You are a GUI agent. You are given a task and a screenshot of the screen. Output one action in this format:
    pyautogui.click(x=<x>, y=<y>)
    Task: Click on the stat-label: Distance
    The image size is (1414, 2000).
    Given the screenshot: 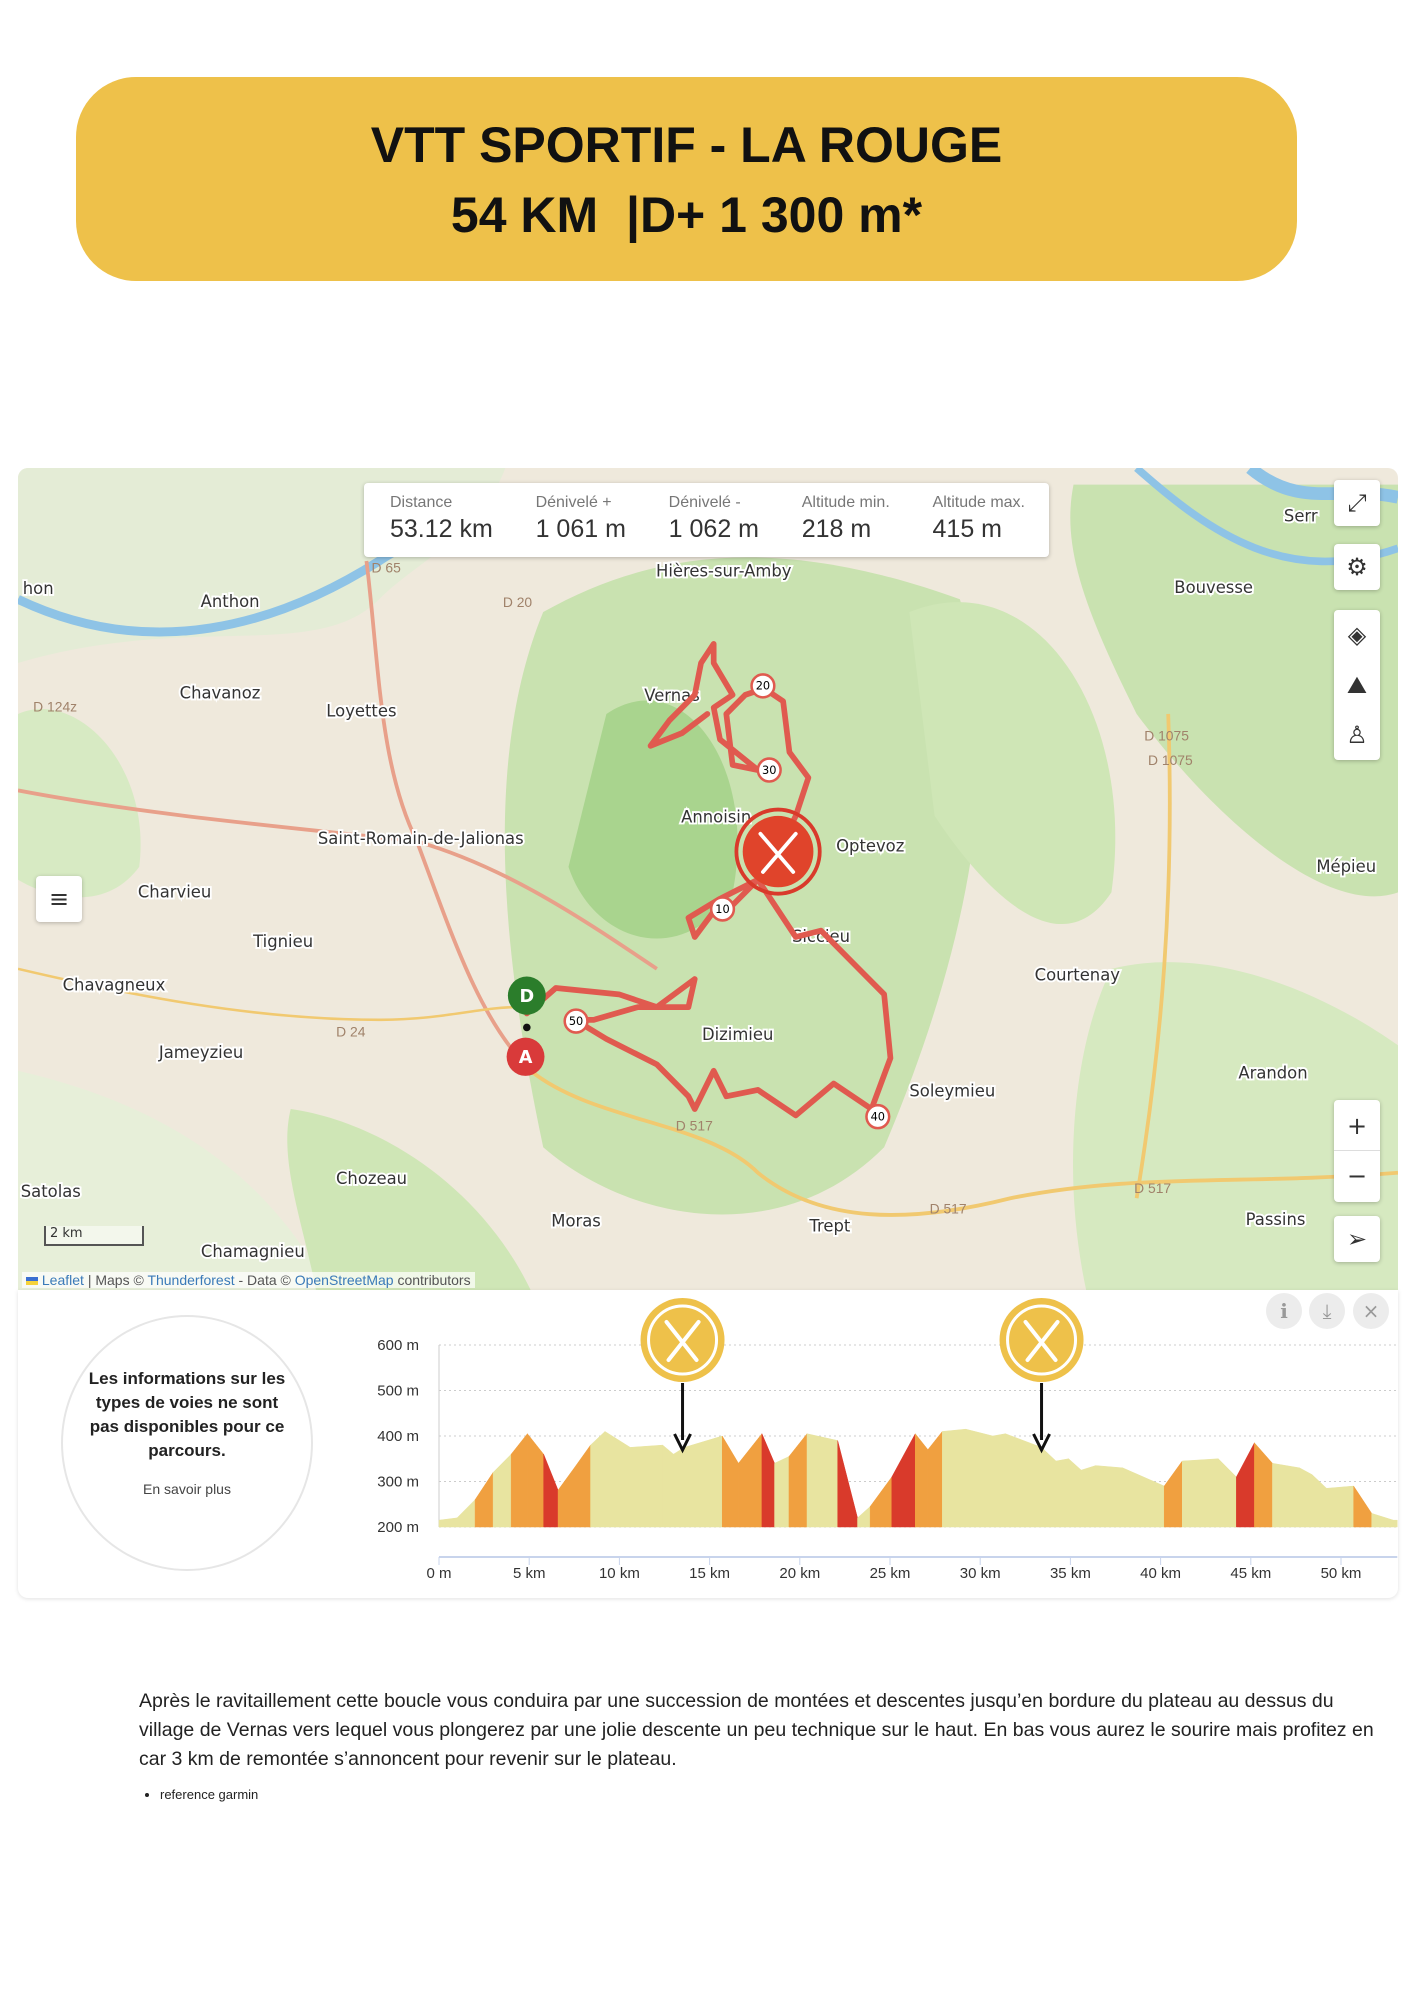 What is the action you would take?
    pyautogui.click(x=421, y=502)
    